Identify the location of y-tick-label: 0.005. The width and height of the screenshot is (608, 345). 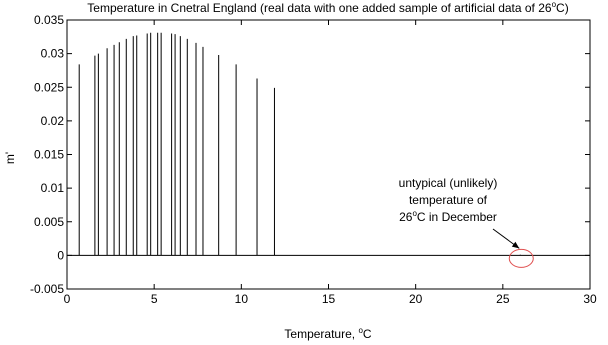
(49, 222).